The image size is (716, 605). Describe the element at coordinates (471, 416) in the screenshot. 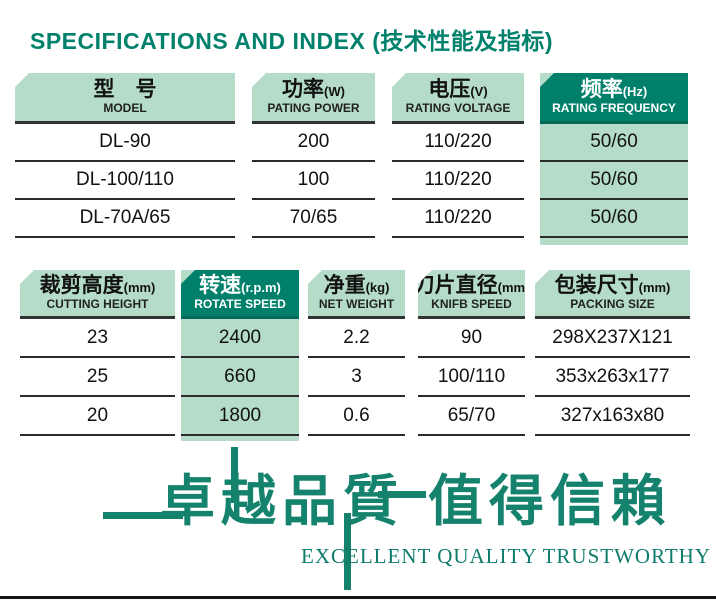

I see `table-cell: 65/70` at that location.